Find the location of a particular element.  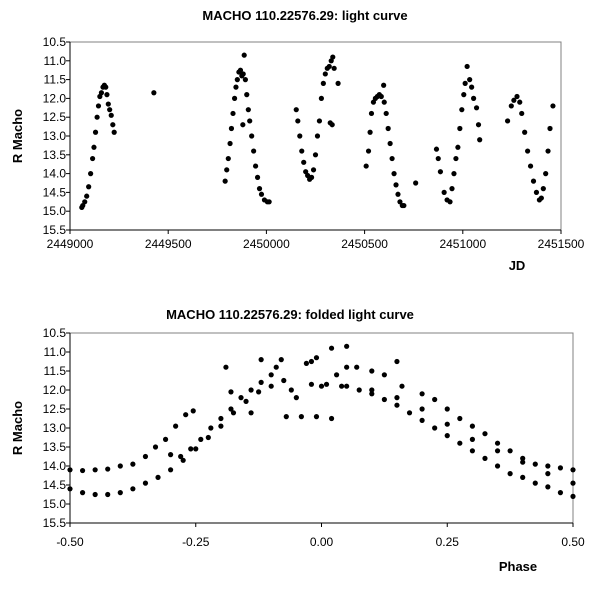

y-tick-label: 12.5 is located at coordinates (55, 409).